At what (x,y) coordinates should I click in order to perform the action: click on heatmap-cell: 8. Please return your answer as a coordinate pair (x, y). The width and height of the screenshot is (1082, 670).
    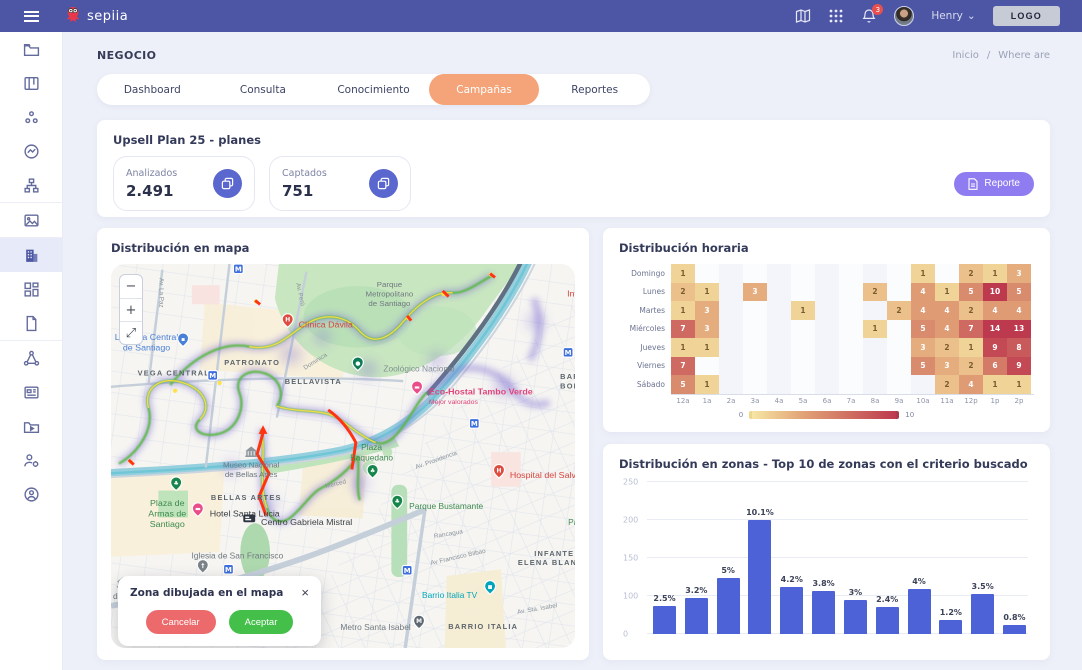
    Looking at the image, I should click on (1019, 347).